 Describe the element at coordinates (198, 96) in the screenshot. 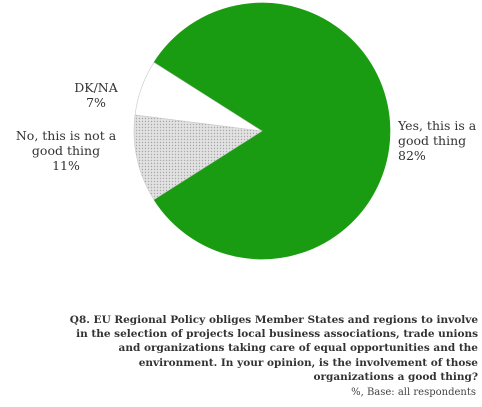

I see `pie-slice-dk-na` at that location.